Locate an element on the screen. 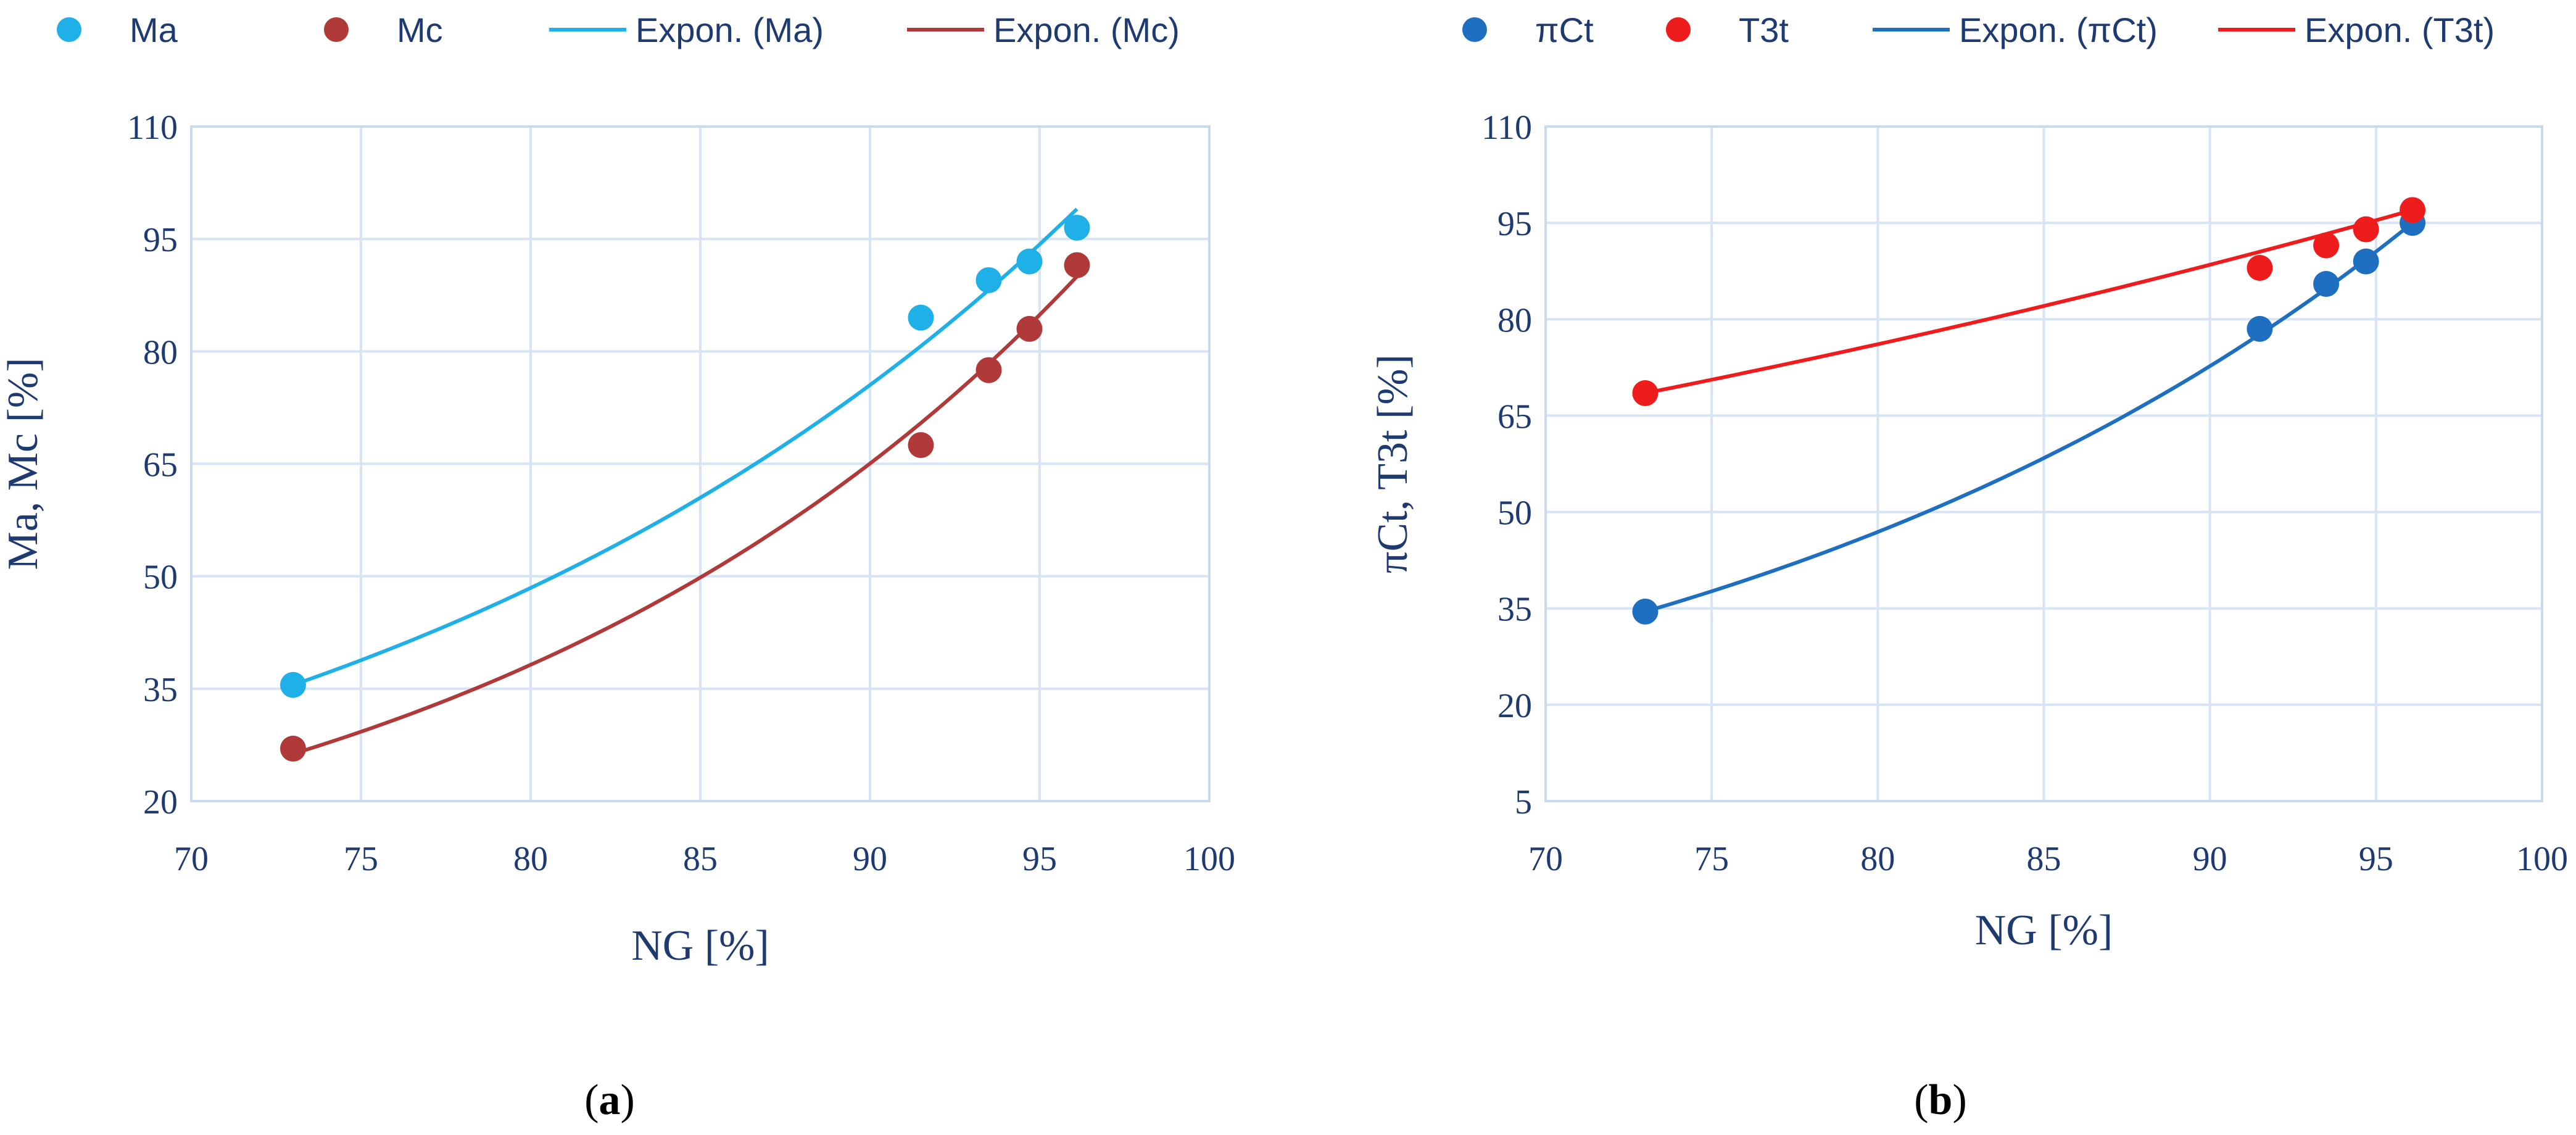 The height and width of the screenshot is (1135, 2576). legend-label: Expon. (Mc) is located at coordinates (1086, 30).